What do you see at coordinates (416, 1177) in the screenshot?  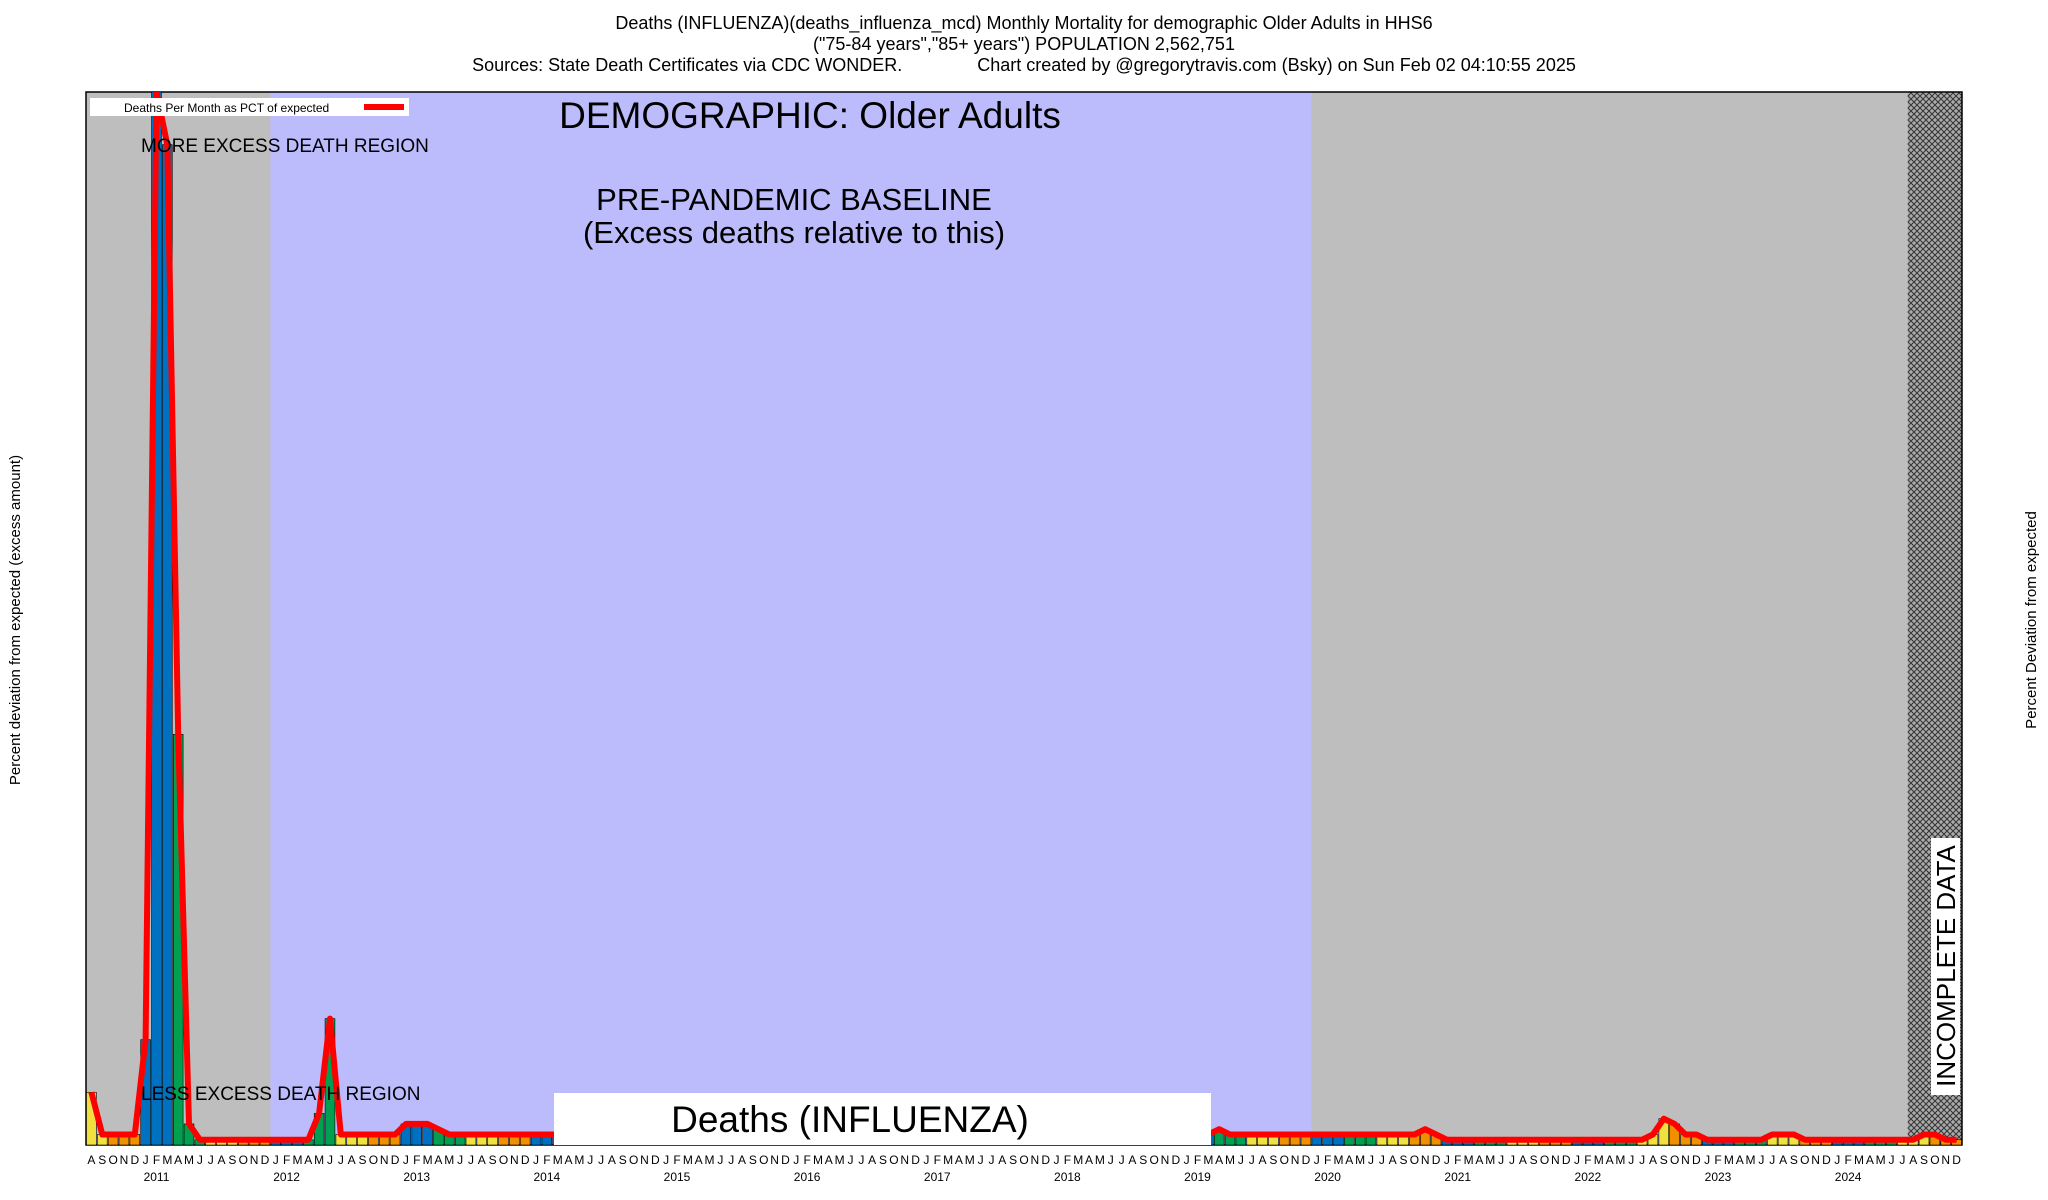 I see `year-label: 2013` at bounding box center [416, 1177].